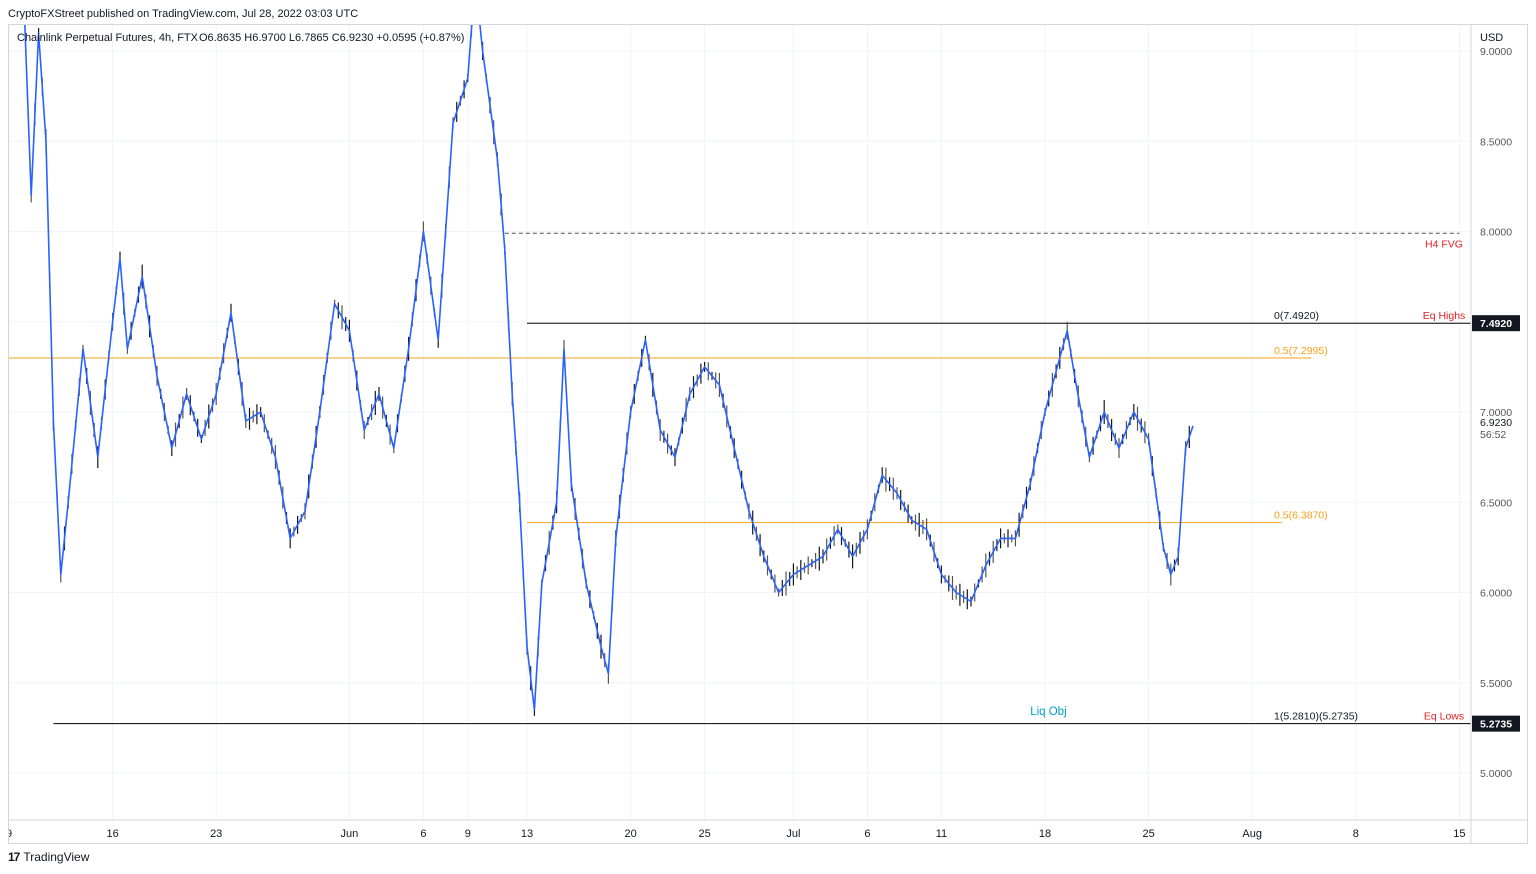  I want to click on x-tick-label: Jul, so click(793, 834).